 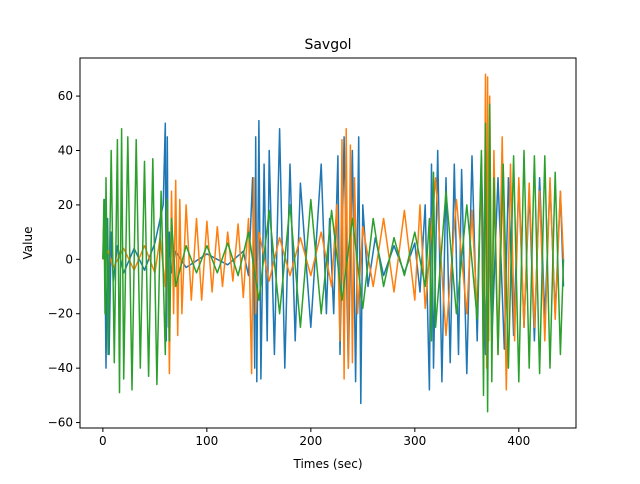 I want to click on y-tick-label: 60, so click(x=65, y=96).